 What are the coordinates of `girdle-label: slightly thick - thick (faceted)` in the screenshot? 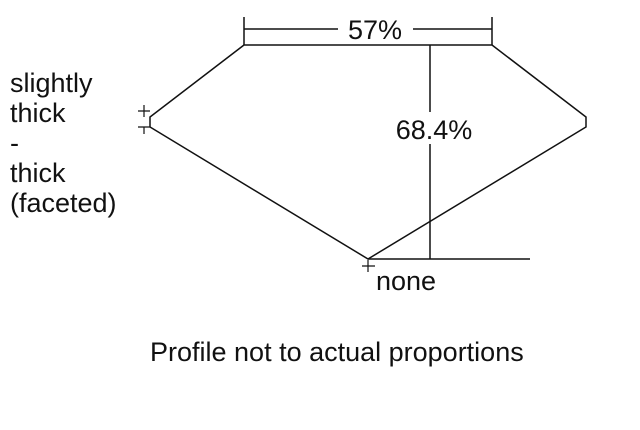 It's located at (63, 143).